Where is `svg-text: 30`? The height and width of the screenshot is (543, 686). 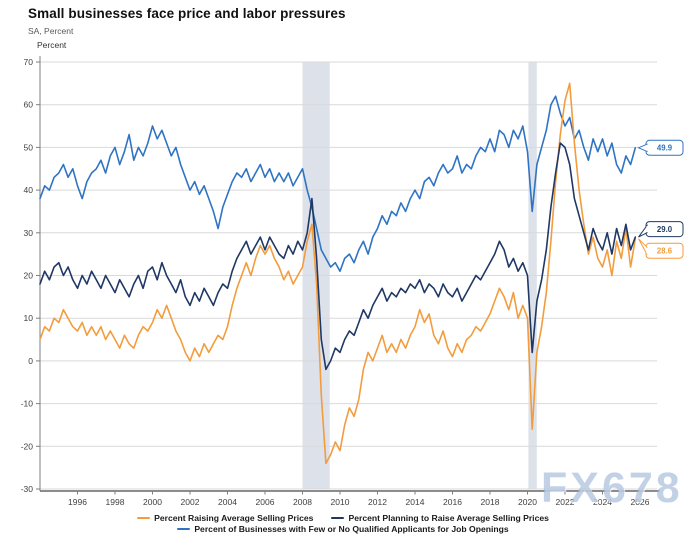 svg-text: 30 is located at coordinates (29, 233).